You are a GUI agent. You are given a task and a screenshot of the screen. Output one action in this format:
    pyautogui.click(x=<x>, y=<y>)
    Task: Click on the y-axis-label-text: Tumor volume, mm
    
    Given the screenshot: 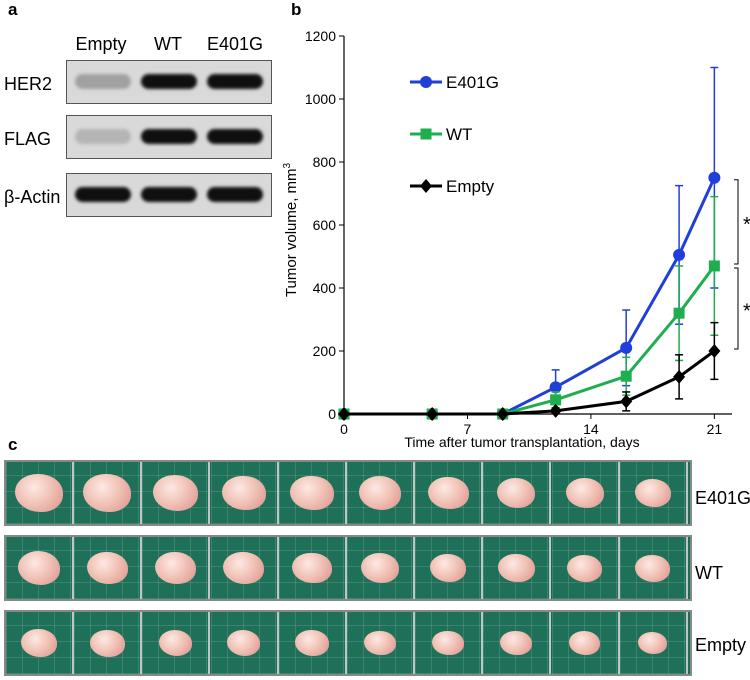 What is the action you would take?
    pyautogui.click(x=291, y=232)
    